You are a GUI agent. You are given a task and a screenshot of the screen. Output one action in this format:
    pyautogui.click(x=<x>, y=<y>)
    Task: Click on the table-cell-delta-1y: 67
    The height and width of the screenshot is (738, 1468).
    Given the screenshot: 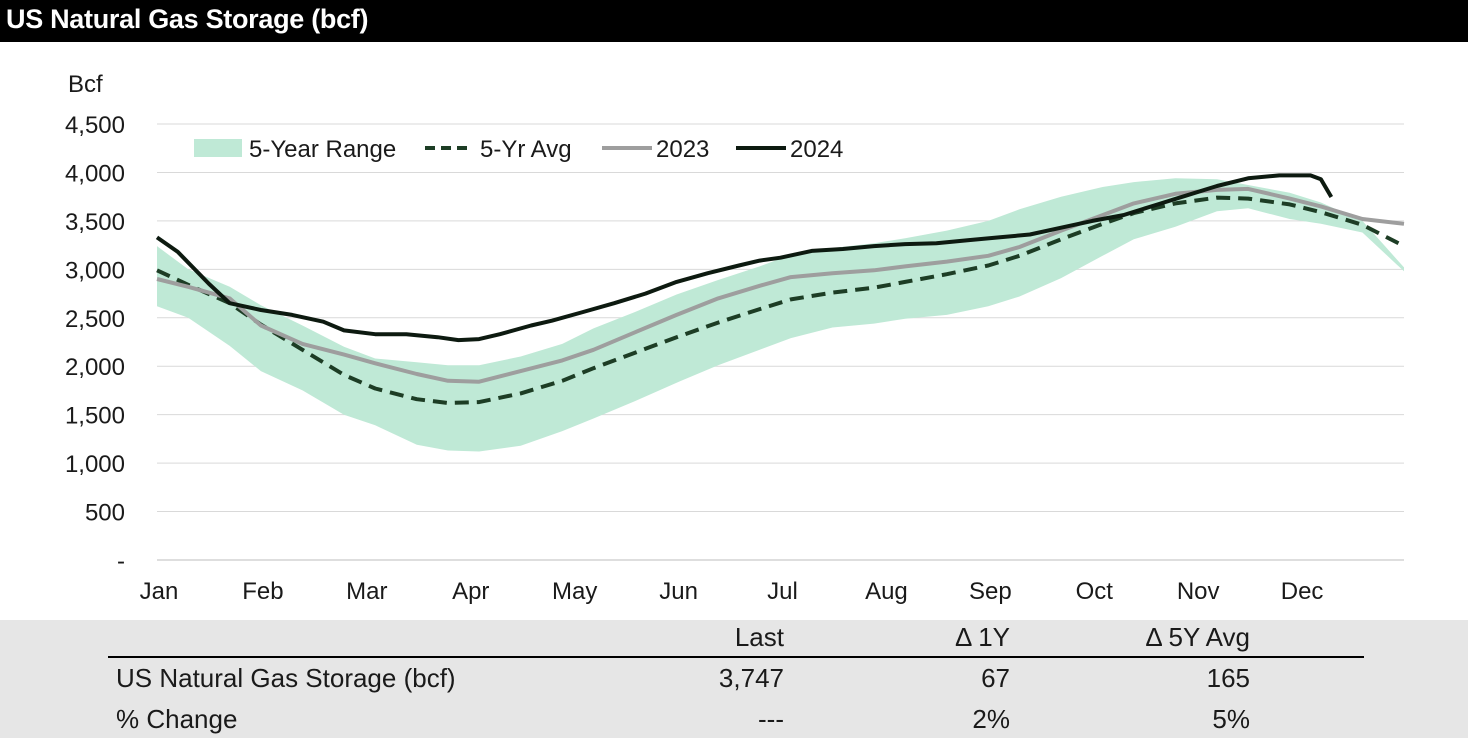 What is the action you would take?
    pyautogui.click(x=995, y=678)
    